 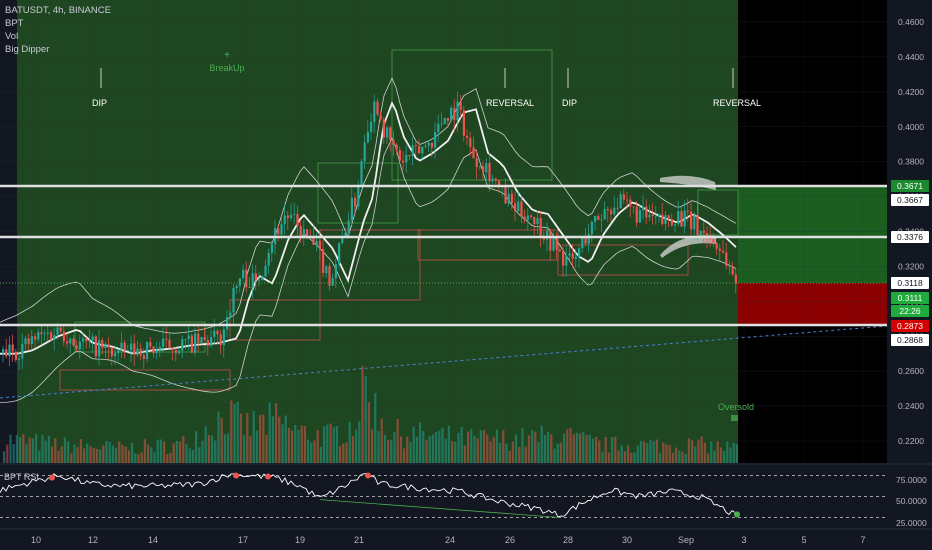 I want to click on indicator-big-dipper: Big Dipper, so click(x=27, y=49).